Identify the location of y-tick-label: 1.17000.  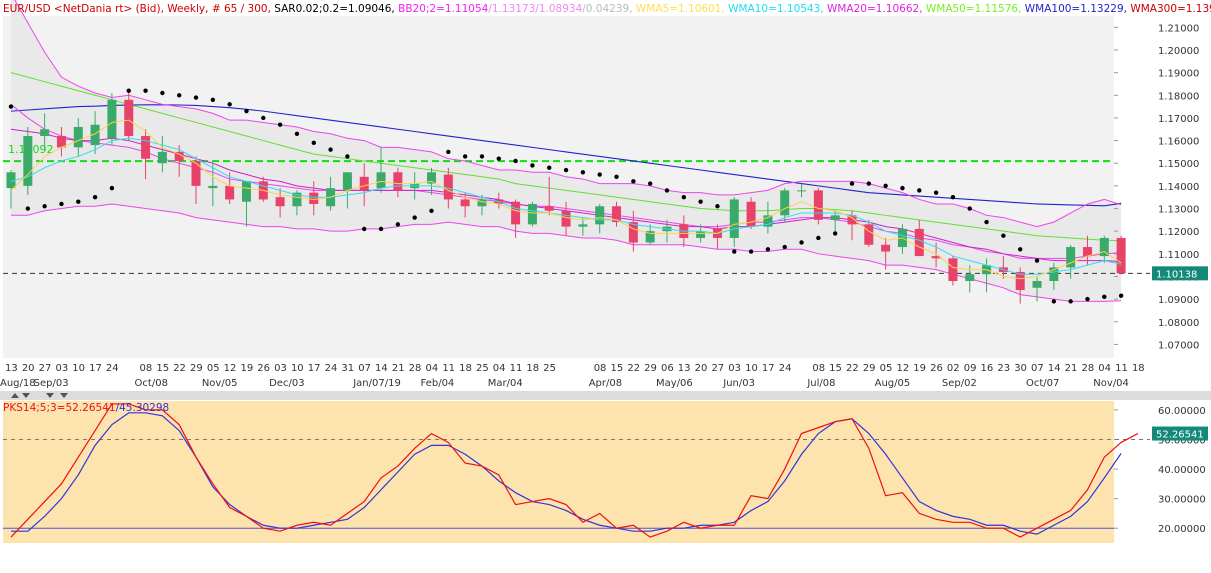
(1178, 119).